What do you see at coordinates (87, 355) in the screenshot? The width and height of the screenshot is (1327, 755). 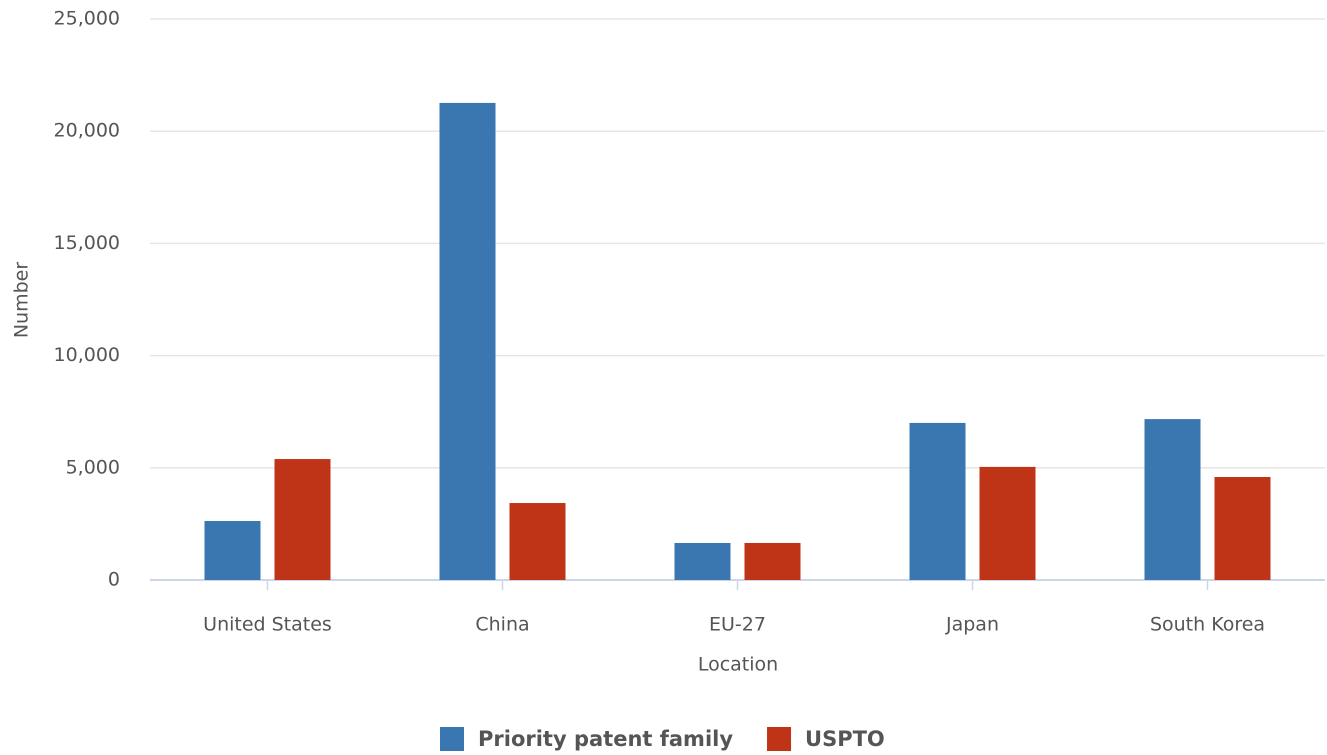 I see `y-tick-label: 10,000` at bounding box center [87, 355].